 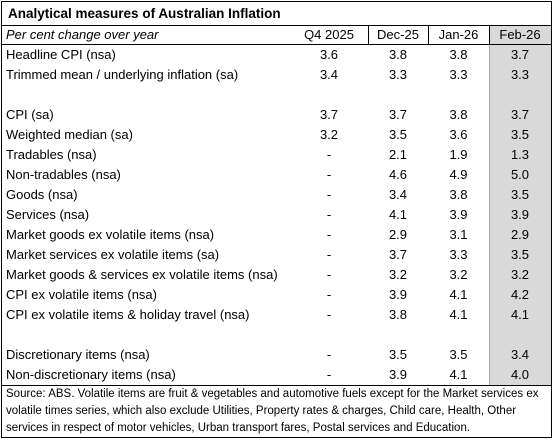 I want to click on row-value: 4.2, so click(x=520, y=294).